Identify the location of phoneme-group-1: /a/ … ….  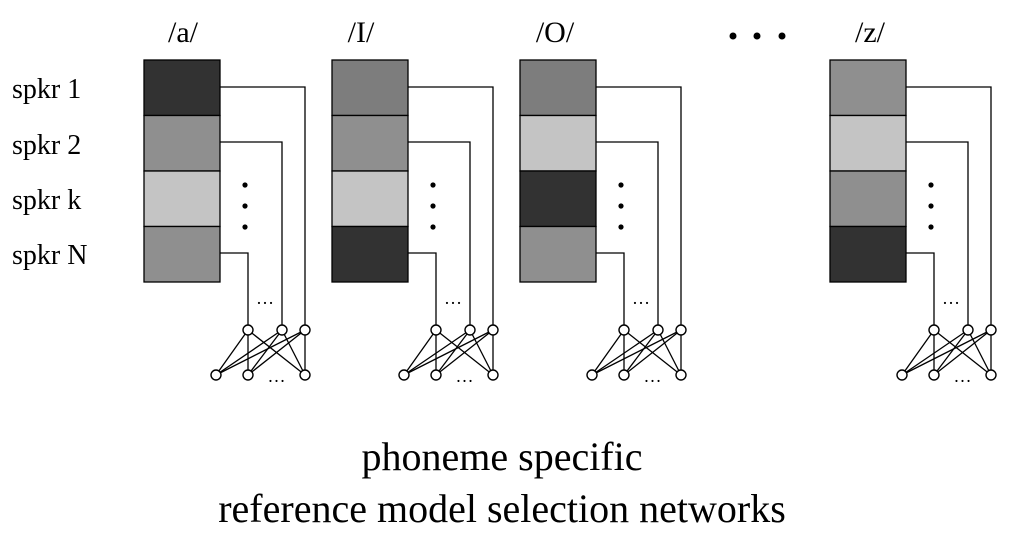
(227, 201).